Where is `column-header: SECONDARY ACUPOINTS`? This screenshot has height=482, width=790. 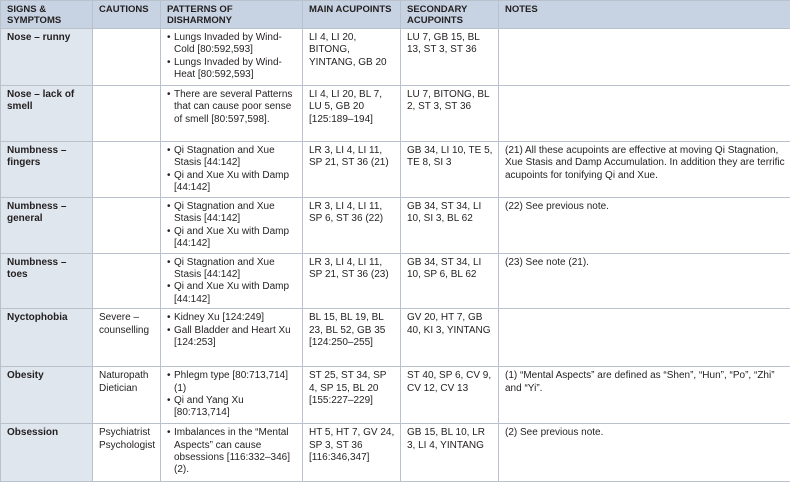 column-header: SECONDARY ACUPOINTS is located at coordinates (450, 15).